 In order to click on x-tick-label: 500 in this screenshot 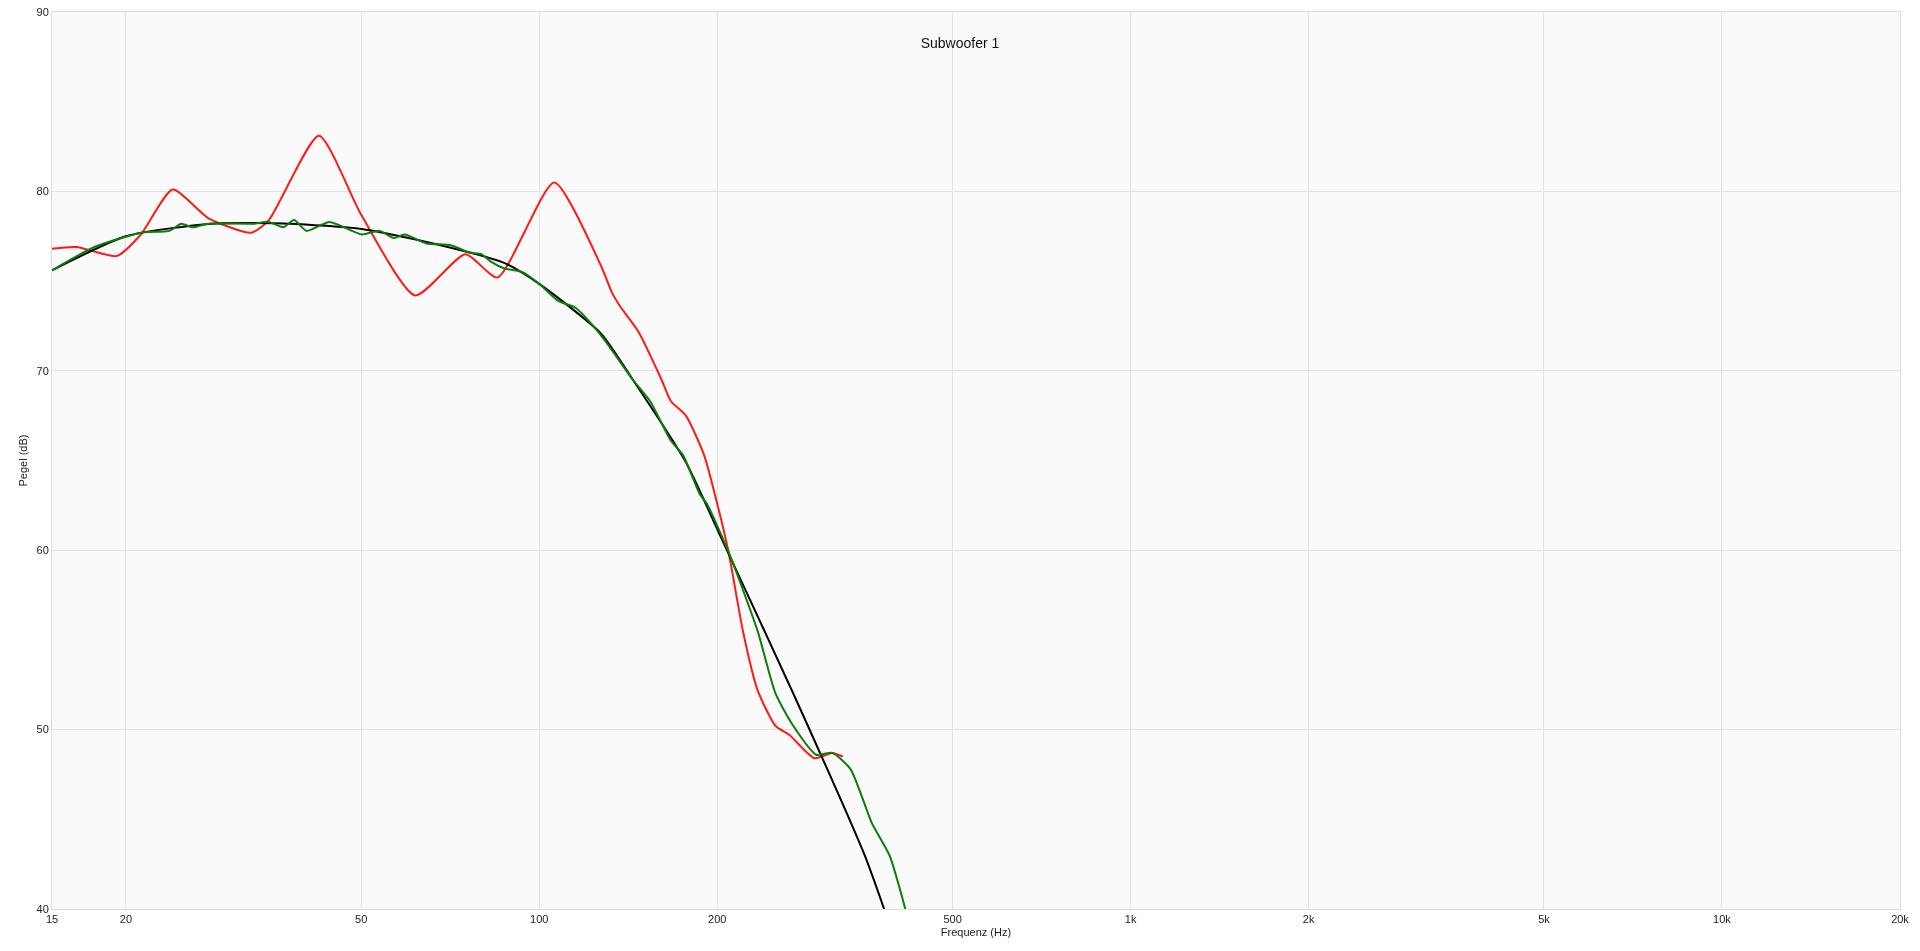, I will do `click(952, 919)`.